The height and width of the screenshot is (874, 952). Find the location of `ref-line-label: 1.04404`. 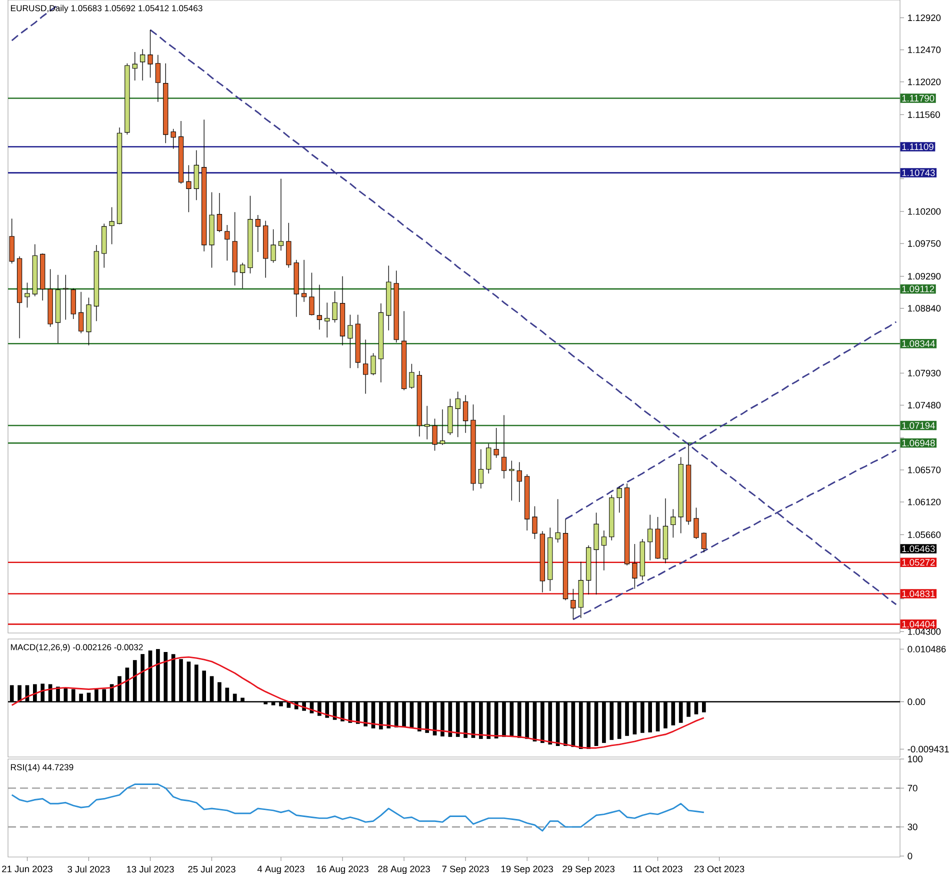

ref-line-label: 1.04404 is located at coordinates (918, 624).